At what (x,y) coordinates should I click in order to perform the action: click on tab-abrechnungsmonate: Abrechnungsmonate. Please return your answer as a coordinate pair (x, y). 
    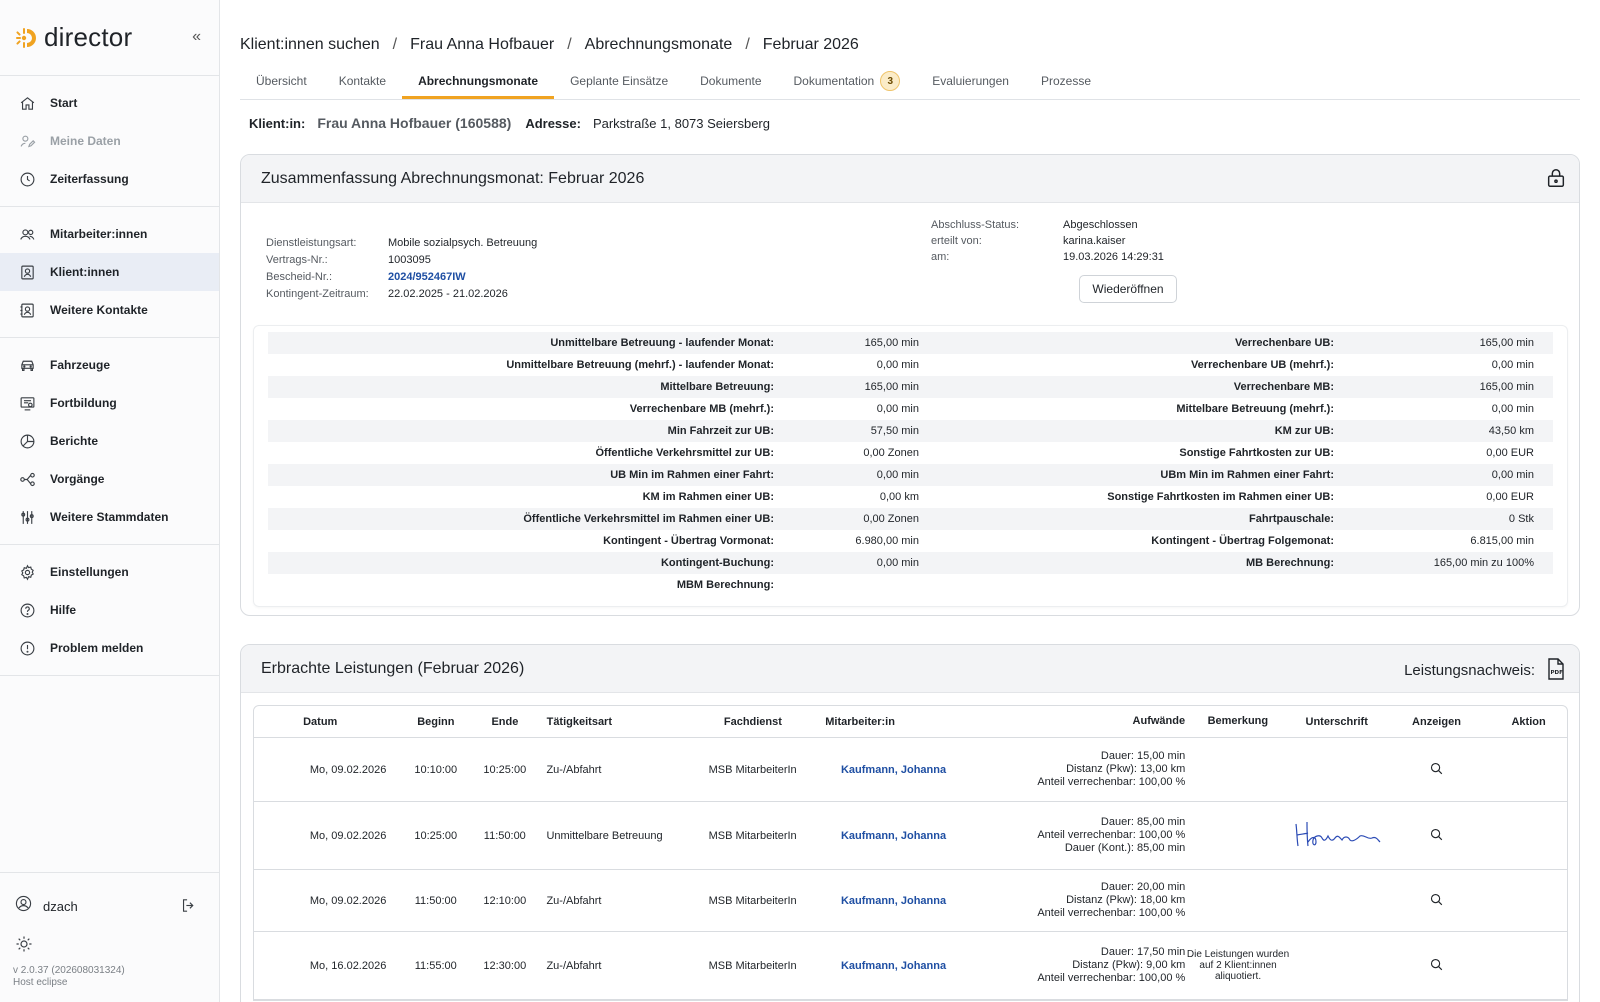
    Looking at the image, I should click on (478, 82).